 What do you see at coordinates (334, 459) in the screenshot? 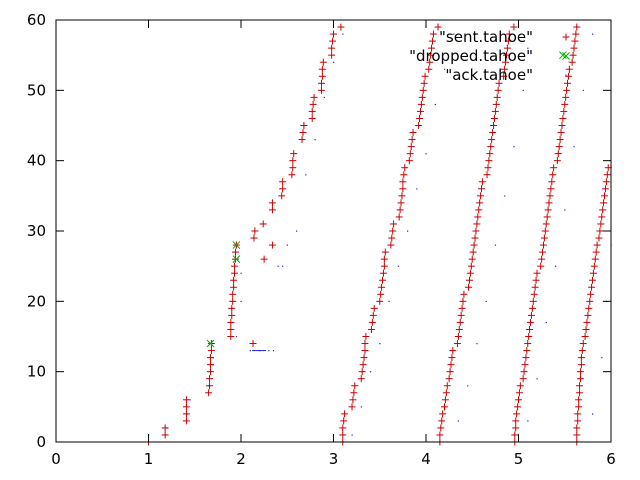
I see `x-tick-label: 3` at bounding box center [334, 459].